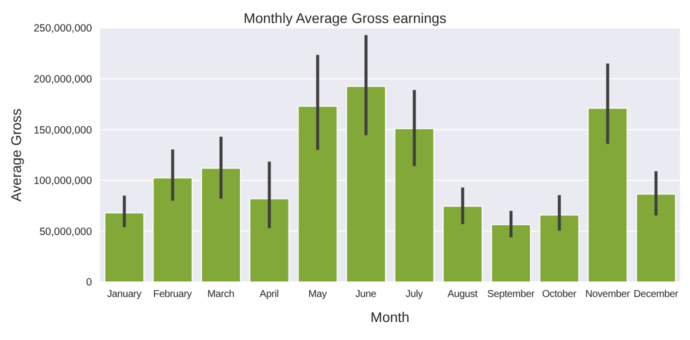 The image size is (690, 340). I want to click on x-tick-label: January, so click(124, 294).